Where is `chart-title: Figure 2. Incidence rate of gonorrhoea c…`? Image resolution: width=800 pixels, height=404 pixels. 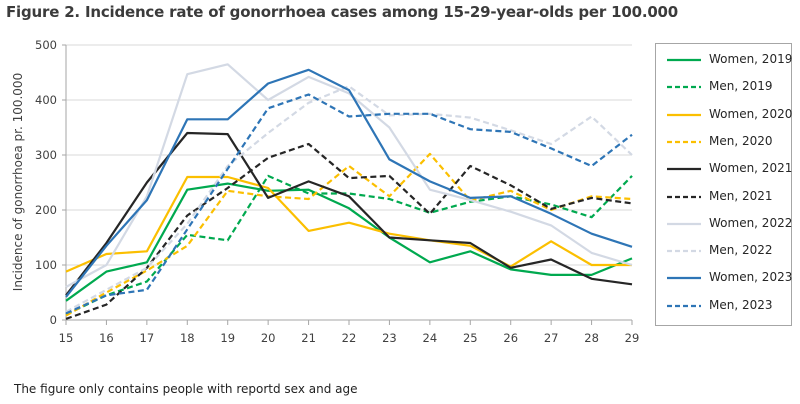 chart-title: Figure 2. Incidence rate of gonorrhoea c… is located at coordinates (342, 12).